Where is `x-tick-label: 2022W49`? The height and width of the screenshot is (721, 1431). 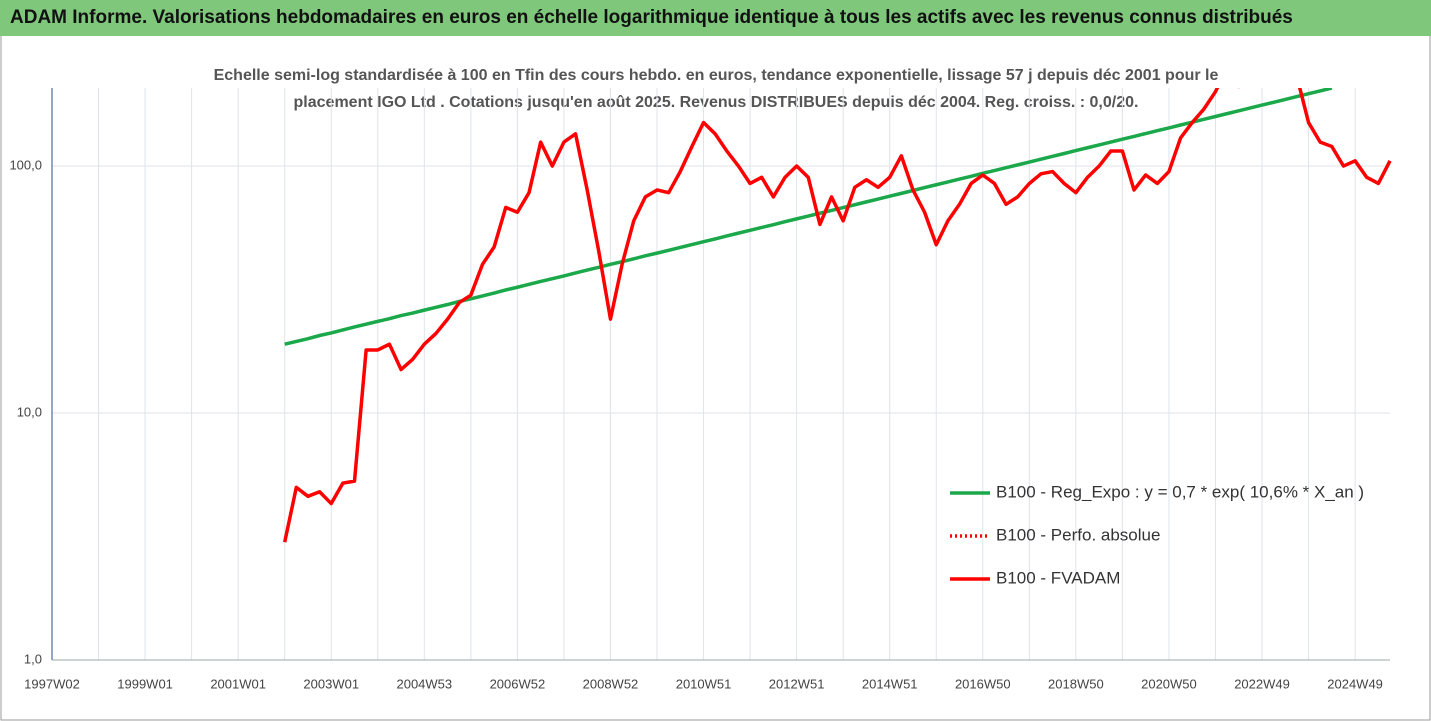 x-tick-label: 2022W49 is located at coordinates (1262, 683).